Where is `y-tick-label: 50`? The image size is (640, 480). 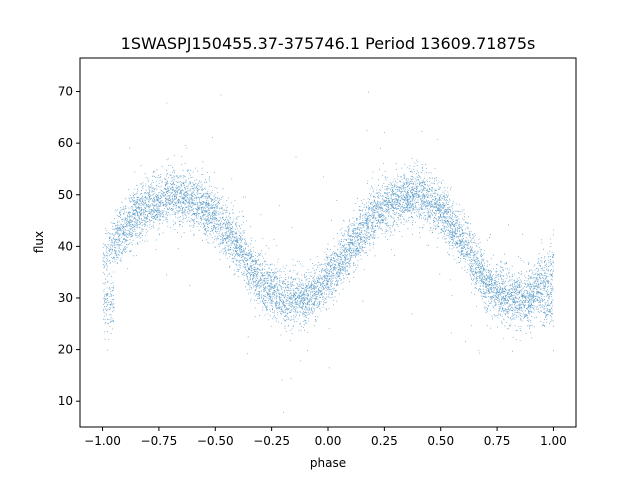 y-tick-label: 50 is located at coordinates (65, 195).